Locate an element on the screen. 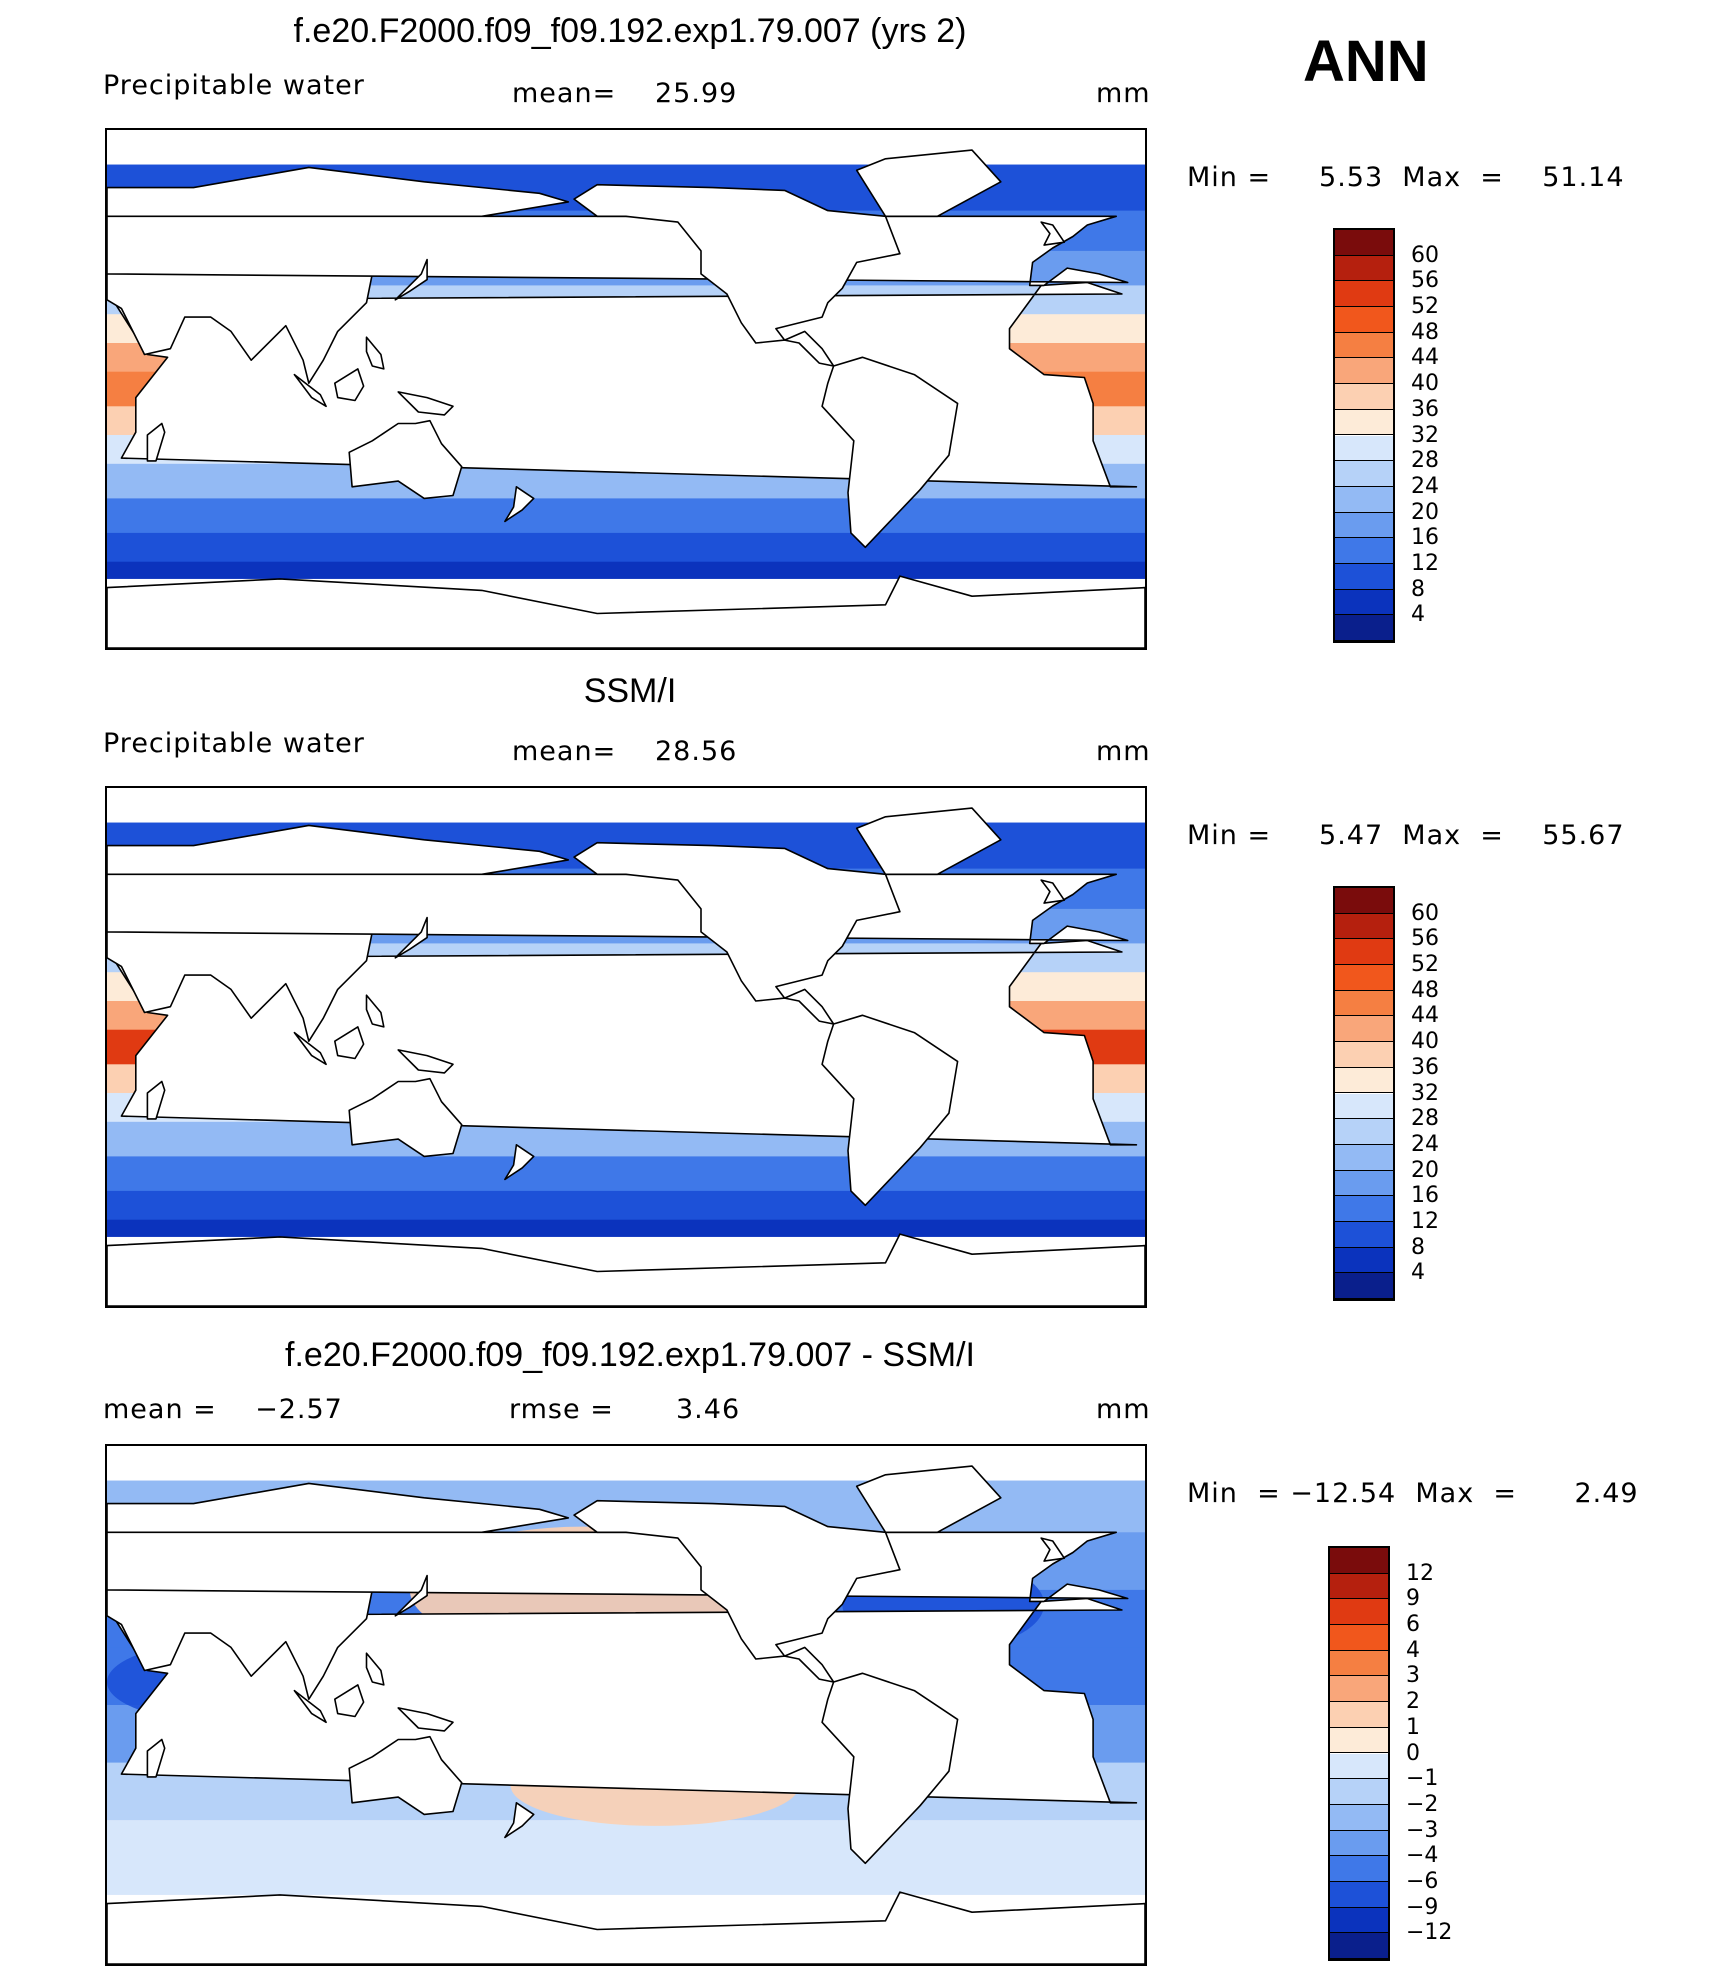 The width and height of the screenshot is (1710, 1974). coastline-antarctica is located at coordinates (626, 611).